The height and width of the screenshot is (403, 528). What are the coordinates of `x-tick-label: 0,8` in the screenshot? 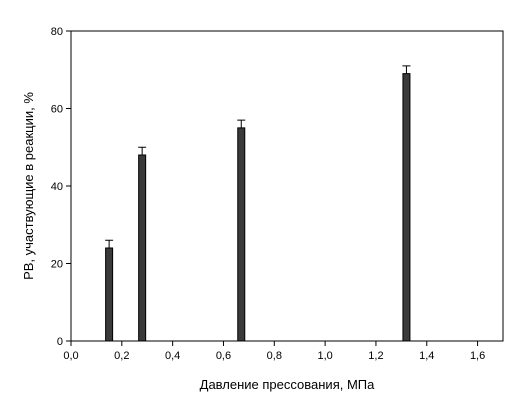 It's located at (274, 356).